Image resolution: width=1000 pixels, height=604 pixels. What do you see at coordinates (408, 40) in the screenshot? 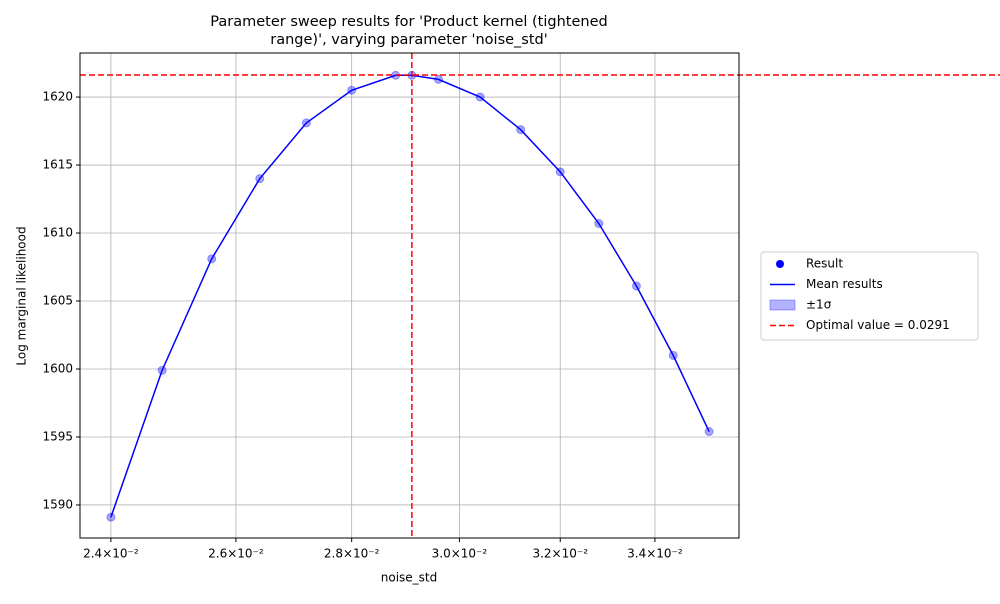
I see `chart-title: range)', varying parameter 'noise_std'` at bounding box center [408, 40].